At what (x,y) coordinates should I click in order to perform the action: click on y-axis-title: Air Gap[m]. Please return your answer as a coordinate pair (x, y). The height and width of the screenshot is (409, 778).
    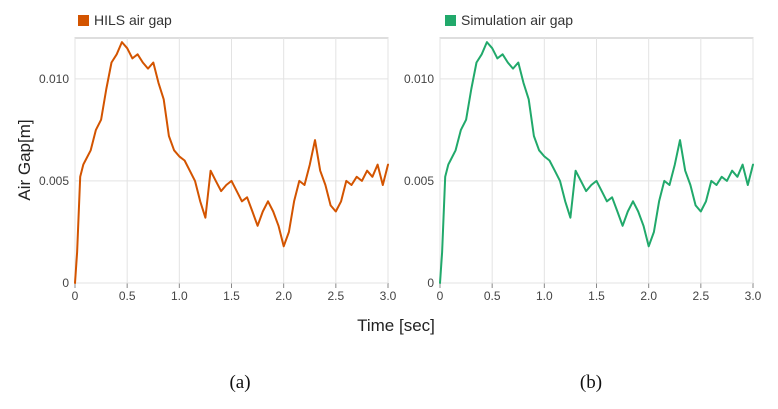
    Looking at the image, I should click on (24, 159).